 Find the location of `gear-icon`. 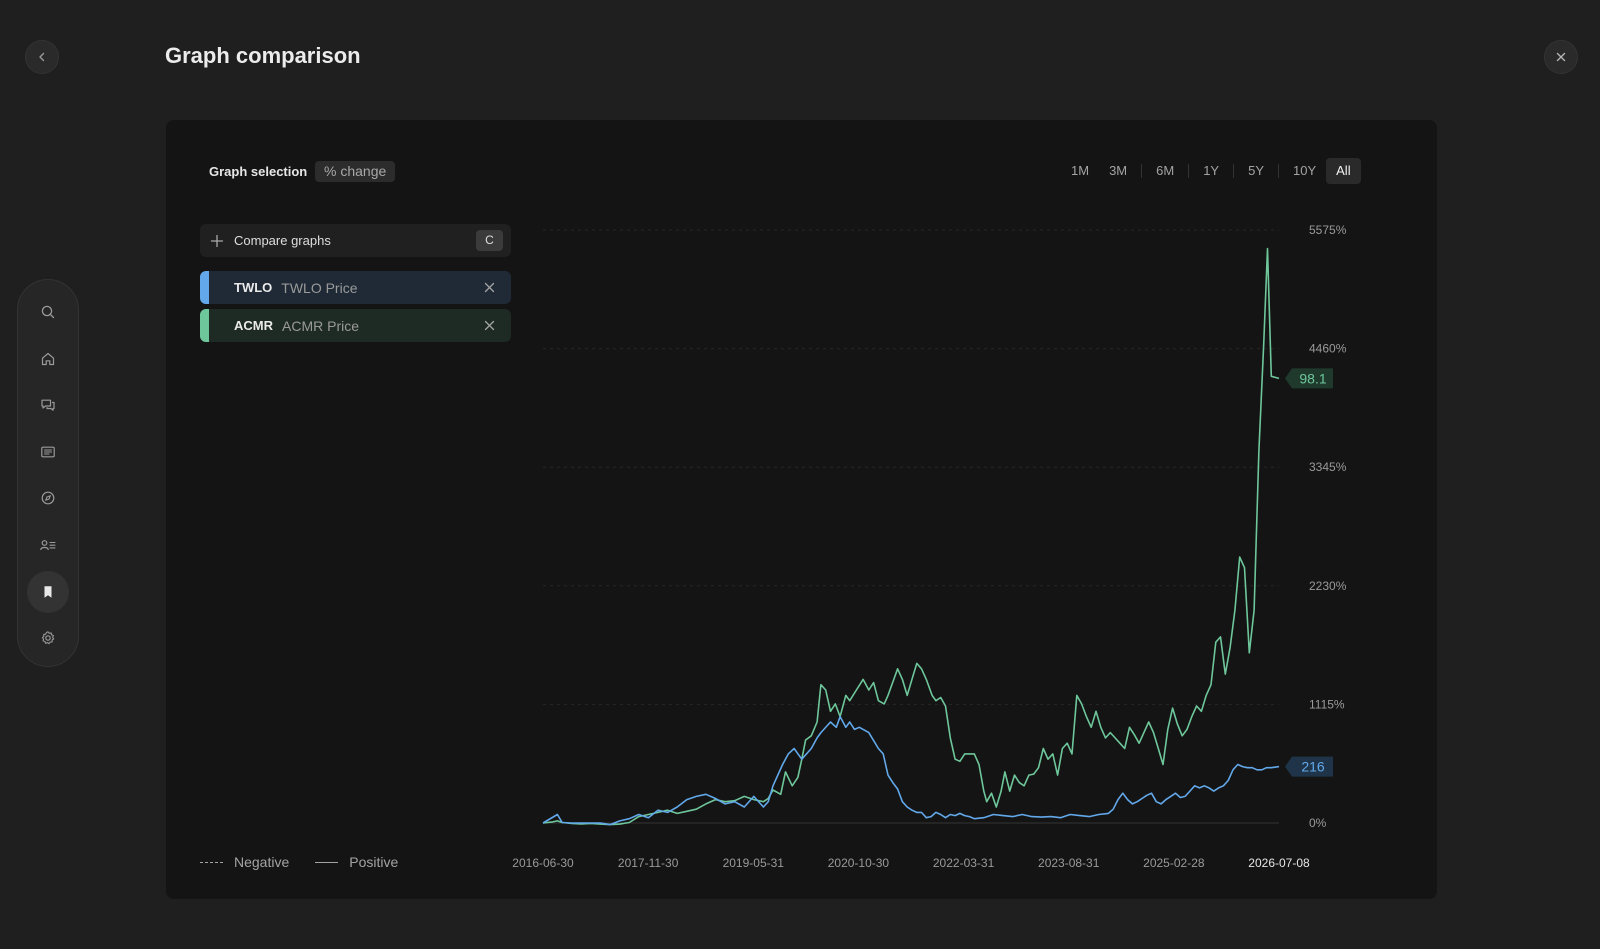

gear-icon is located at coordinates (48, 638).